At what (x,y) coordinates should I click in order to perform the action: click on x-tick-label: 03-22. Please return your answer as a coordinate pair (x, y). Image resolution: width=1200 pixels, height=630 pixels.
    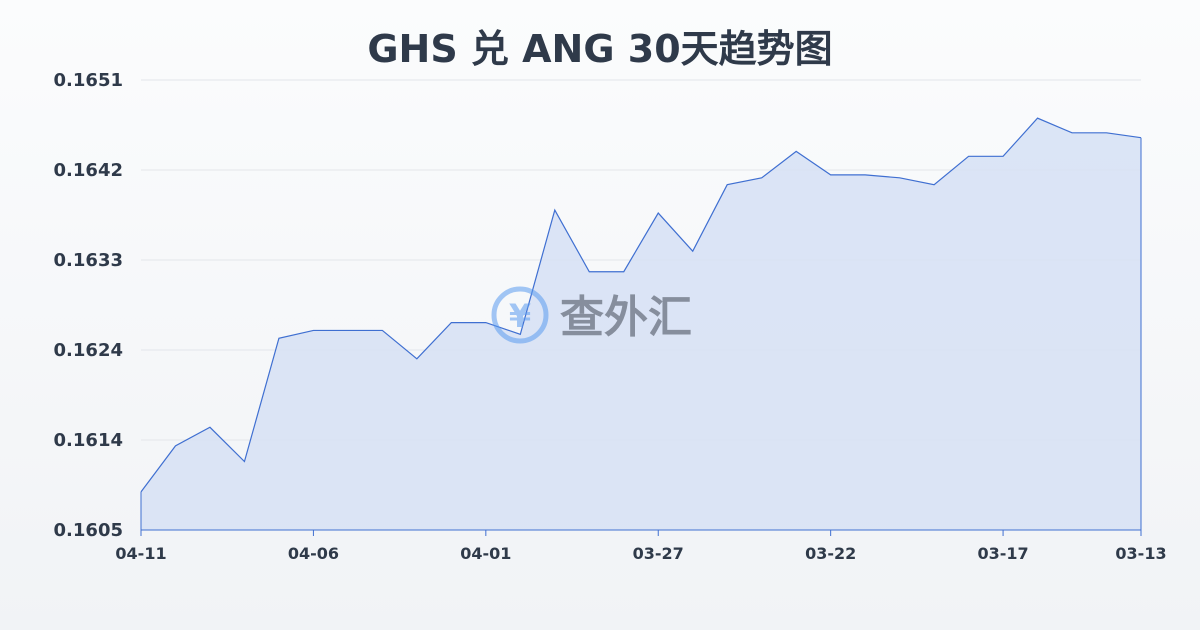
    Looking at the image, I should click on (830, 553).